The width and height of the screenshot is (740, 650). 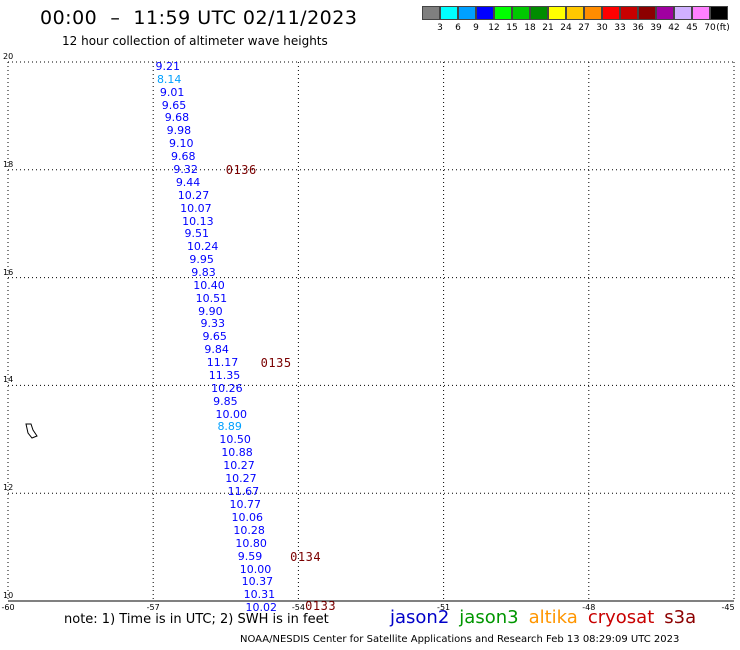 I want to click on wave-height-value: 9.84, so click(x=216, y=350).